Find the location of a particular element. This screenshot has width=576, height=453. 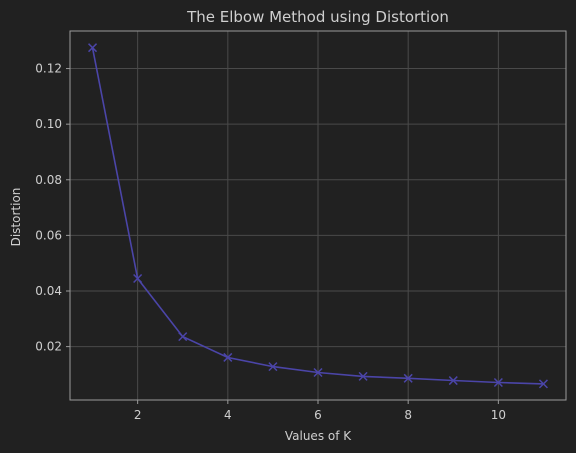

y-tick-label: 0.04 is located at coordinates (48, 291).